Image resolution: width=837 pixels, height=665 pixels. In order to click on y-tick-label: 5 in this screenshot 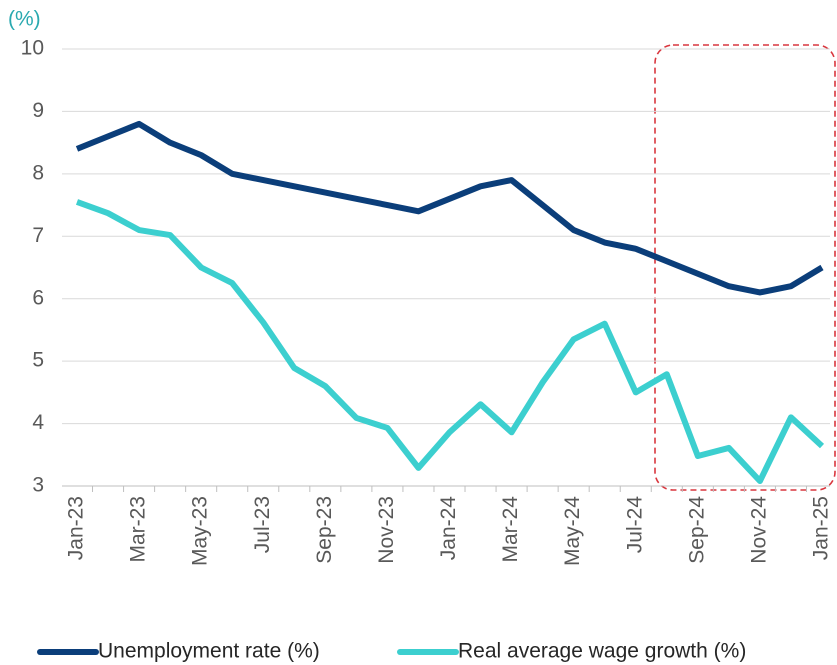, I will do `click(38, 360)`.